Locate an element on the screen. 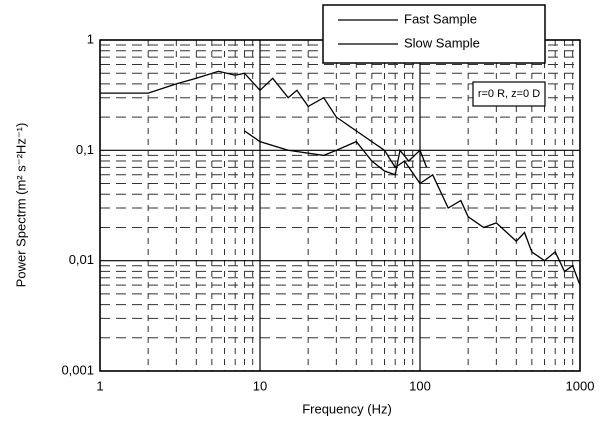 Image resolution: width=607 pixels, height=427 pixels. annotation: r=0 R, z=0 D is located at coordinates (509, 94).